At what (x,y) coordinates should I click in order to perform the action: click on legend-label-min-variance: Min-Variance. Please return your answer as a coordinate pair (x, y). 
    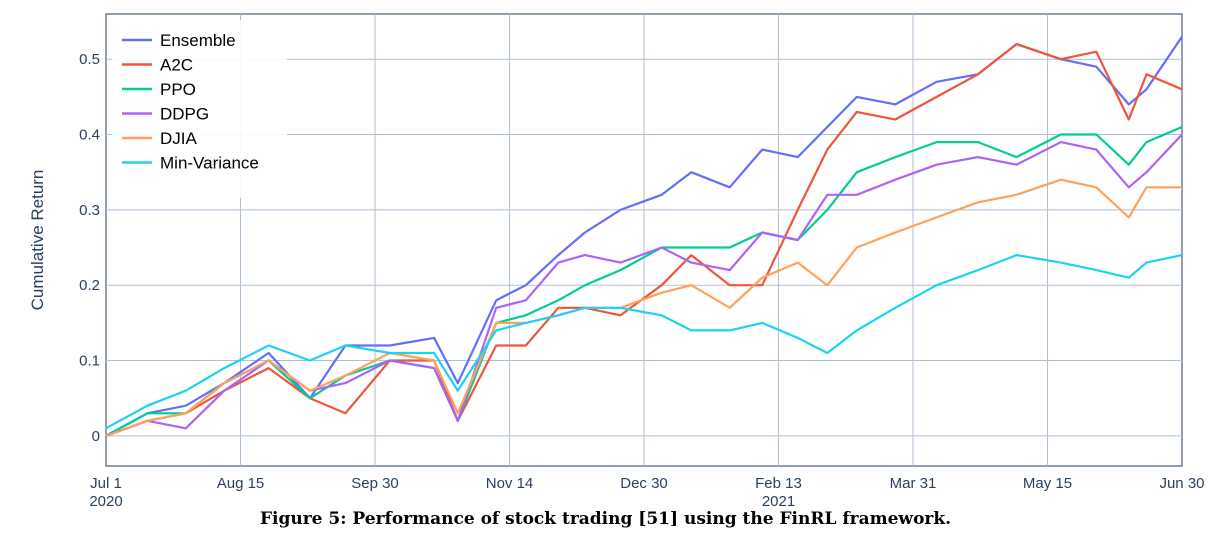
    Looking at the image, I should click on (209, 163).